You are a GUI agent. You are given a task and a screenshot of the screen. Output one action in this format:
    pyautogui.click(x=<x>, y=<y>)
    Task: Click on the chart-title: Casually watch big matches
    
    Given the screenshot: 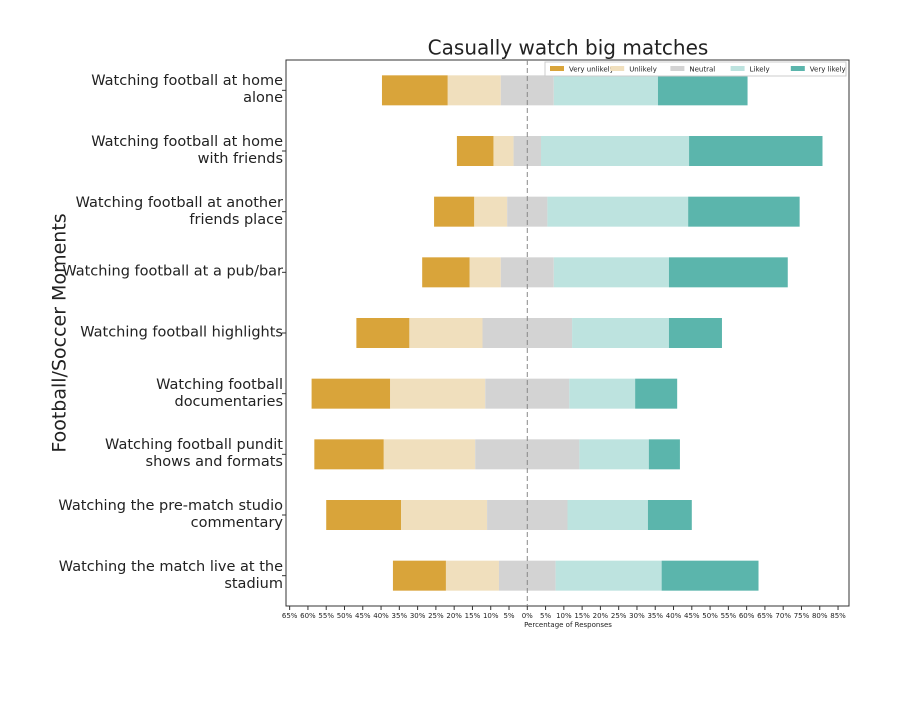 What is the action you would take?
    pyautogui.click(x=568, y=48)
    